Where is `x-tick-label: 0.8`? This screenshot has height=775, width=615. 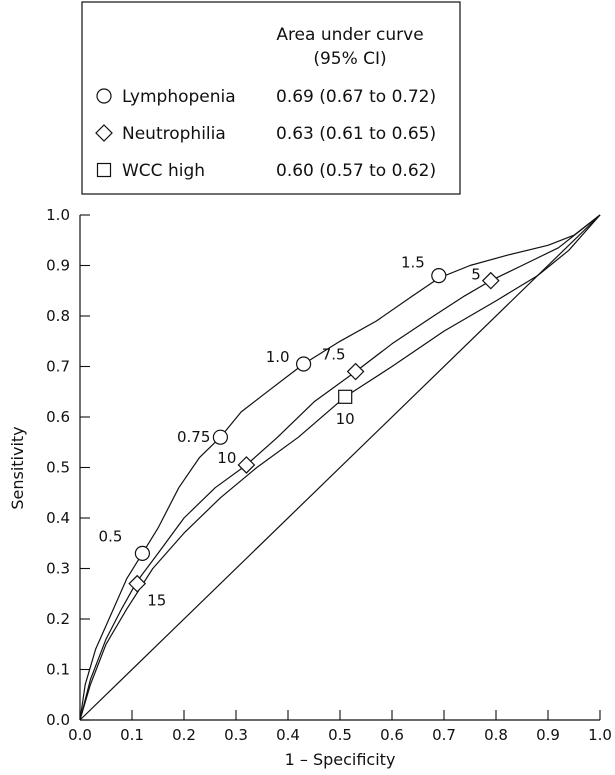
x-tick-label: 0.8 is located at coordinates (496, 735).